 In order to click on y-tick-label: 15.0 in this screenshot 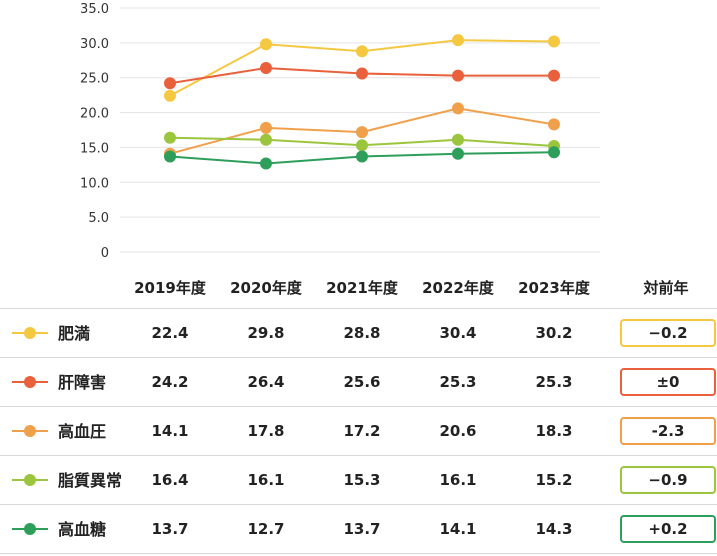, I will do `click(94, 148)`.